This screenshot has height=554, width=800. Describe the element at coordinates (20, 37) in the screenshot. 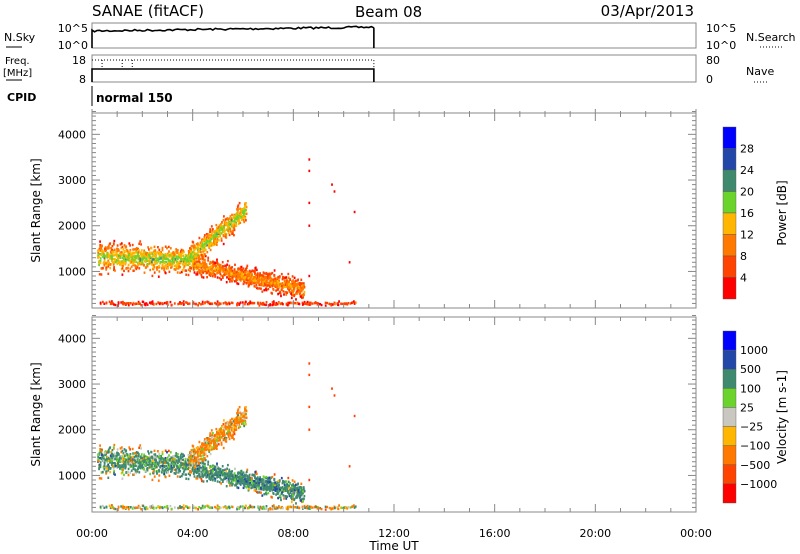

I see `nsky-label: N.Sky` at that location.